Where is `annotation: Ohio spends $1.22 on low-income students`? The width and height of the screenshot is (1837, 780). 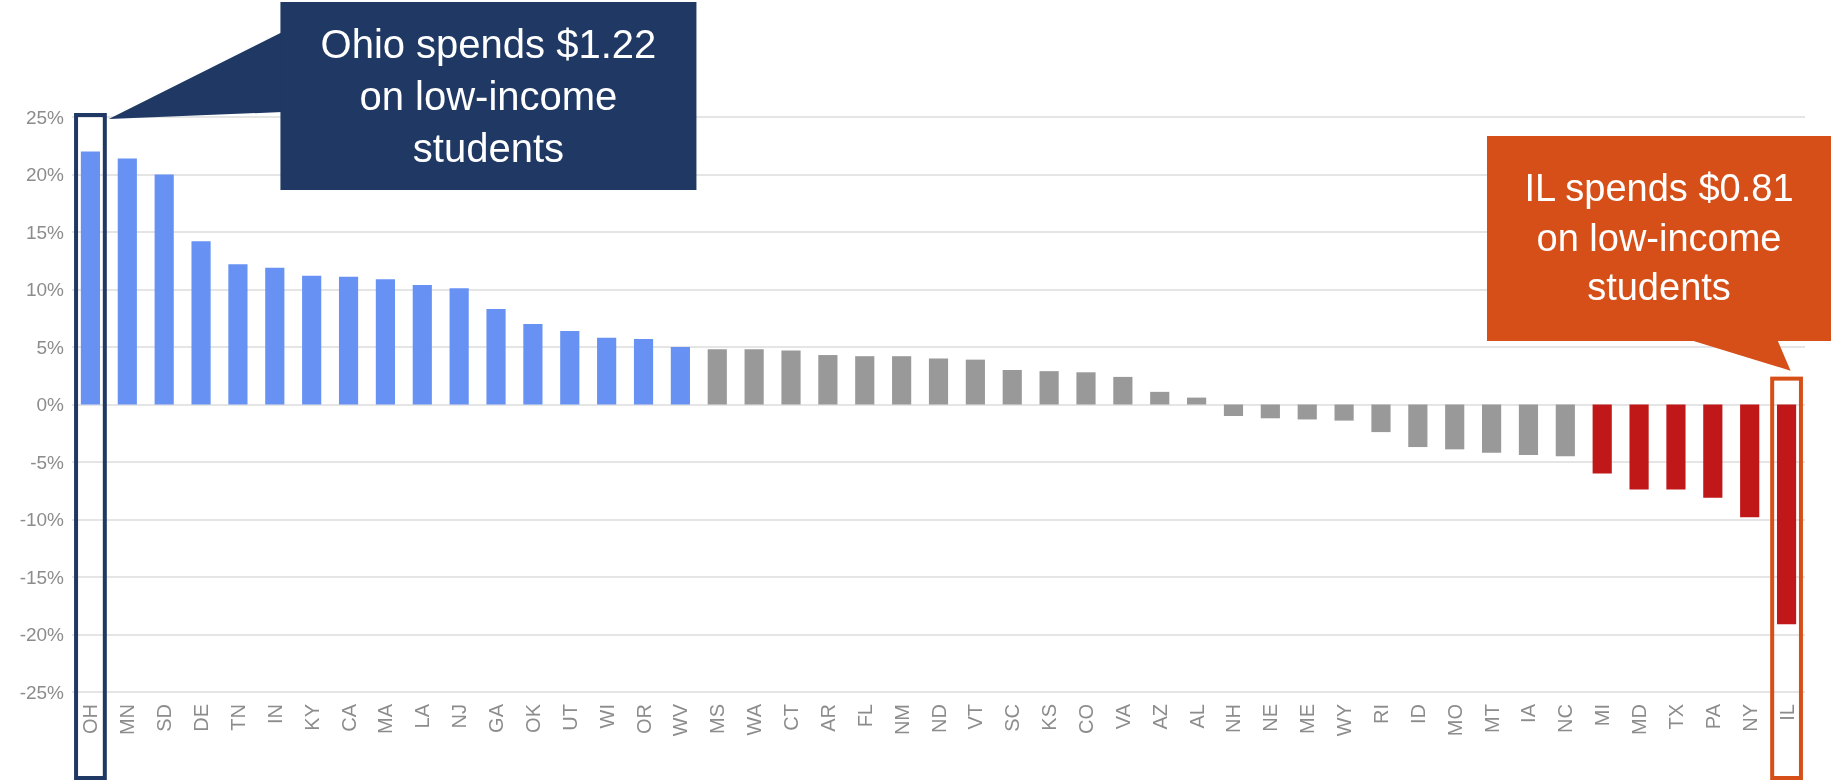
annotation: Ohio spends $1.22 on low-income students is located at coordinates (488, 96).